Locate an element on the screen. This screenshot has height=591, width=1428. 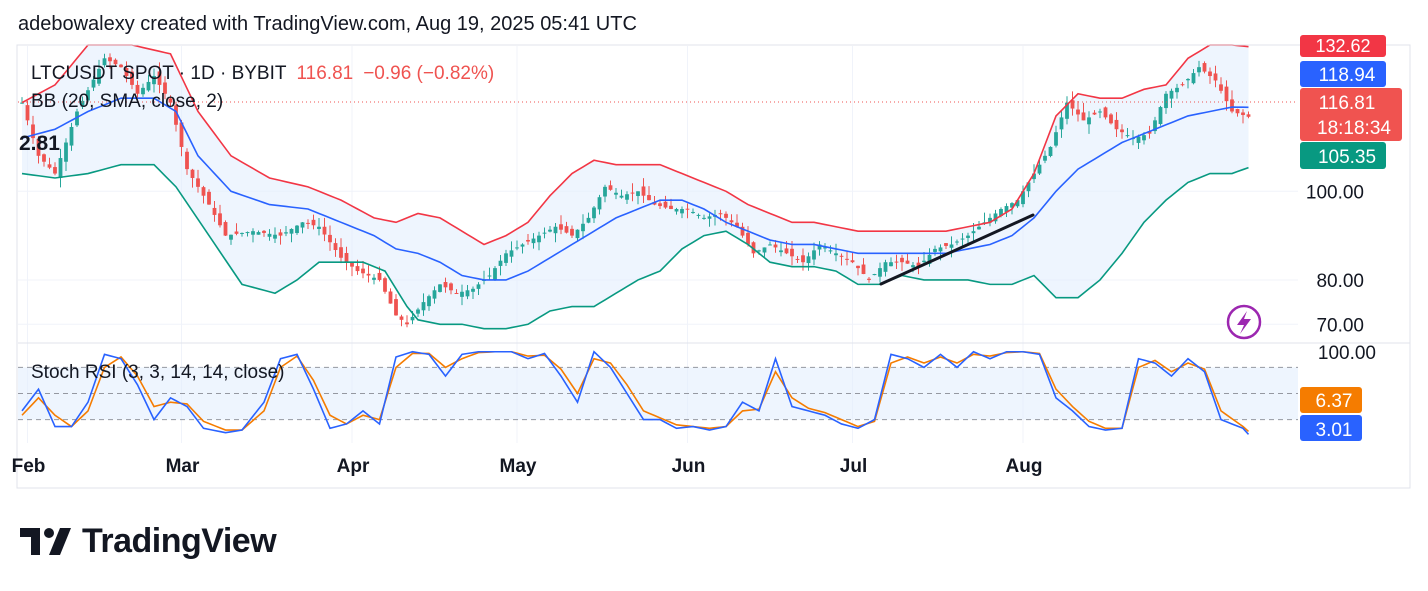
price-axis-label: 70.00 is located at coordinates (1340, 325).